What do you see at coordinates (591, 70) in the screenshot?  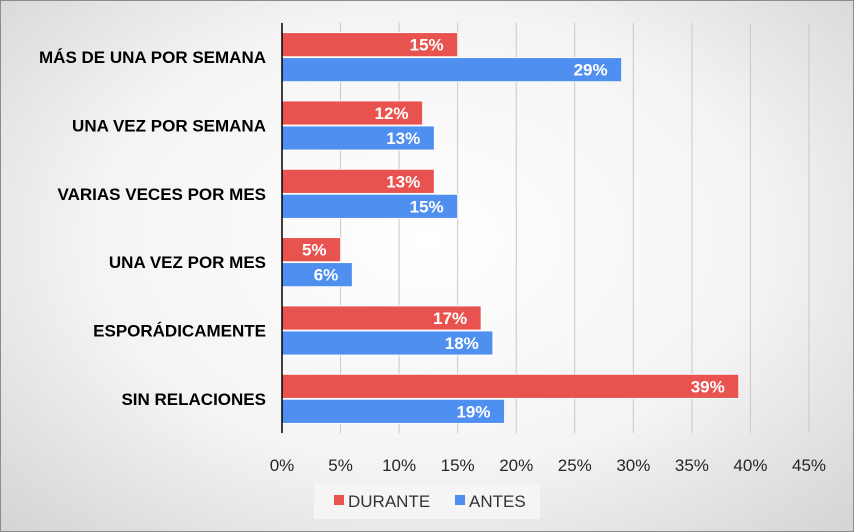 I see `data-label: 29%` at bounding box center [591, 70].